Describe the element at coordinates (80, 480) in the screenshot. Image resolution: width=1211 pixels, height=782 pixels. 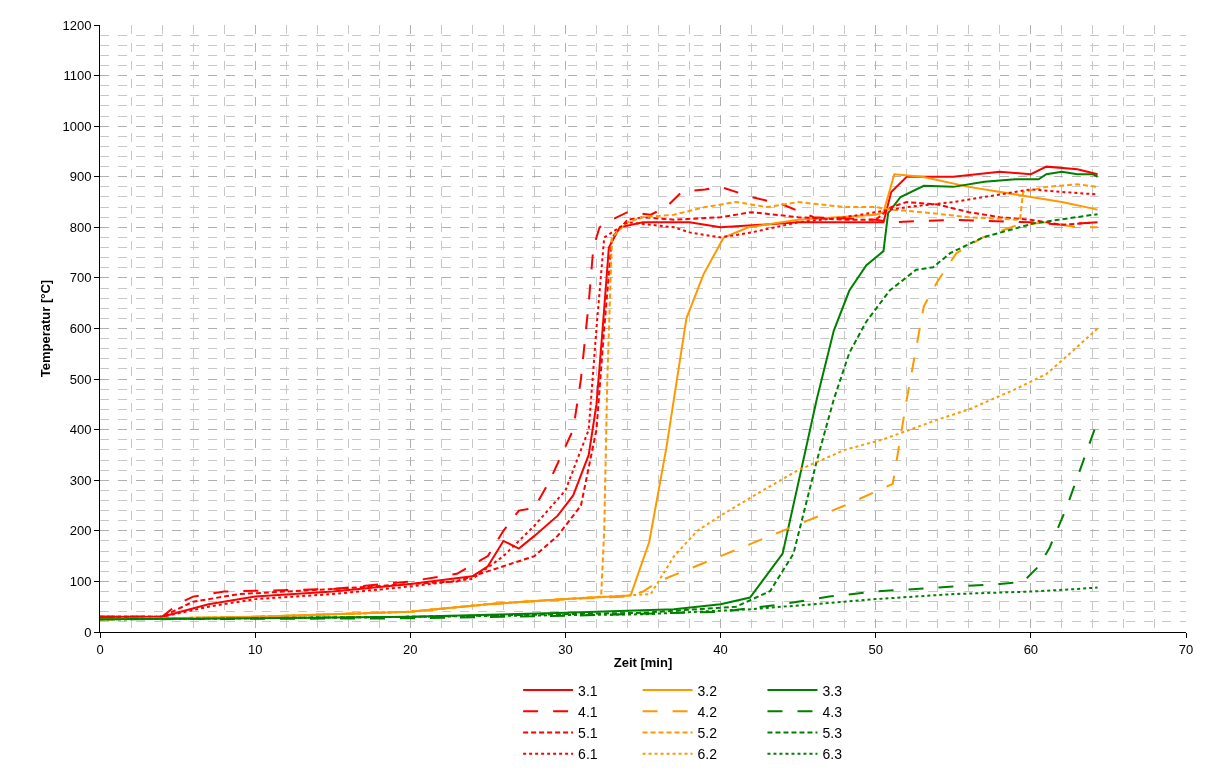
I see `y-tick-label: 300` at that location.